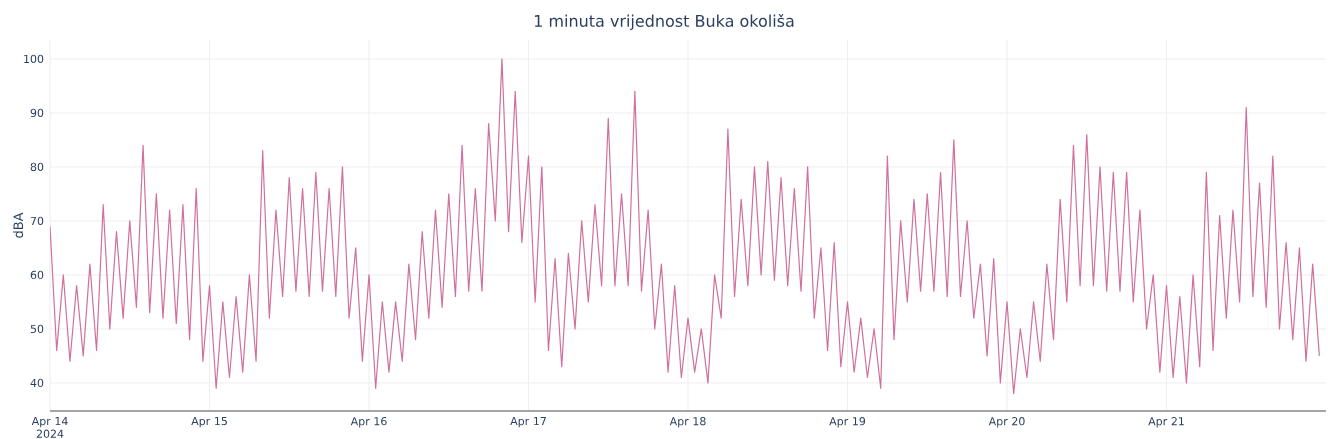  I want to click on x-tick-label: Apr 14 2024, so click(49, 427).